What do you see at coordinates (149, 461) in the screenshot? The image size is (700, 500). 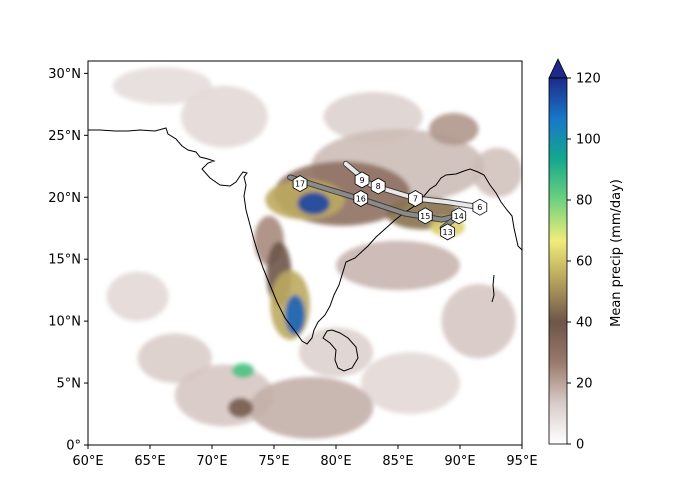 I see `x-tick-label: 65°E` at bounding box center [149, 461].